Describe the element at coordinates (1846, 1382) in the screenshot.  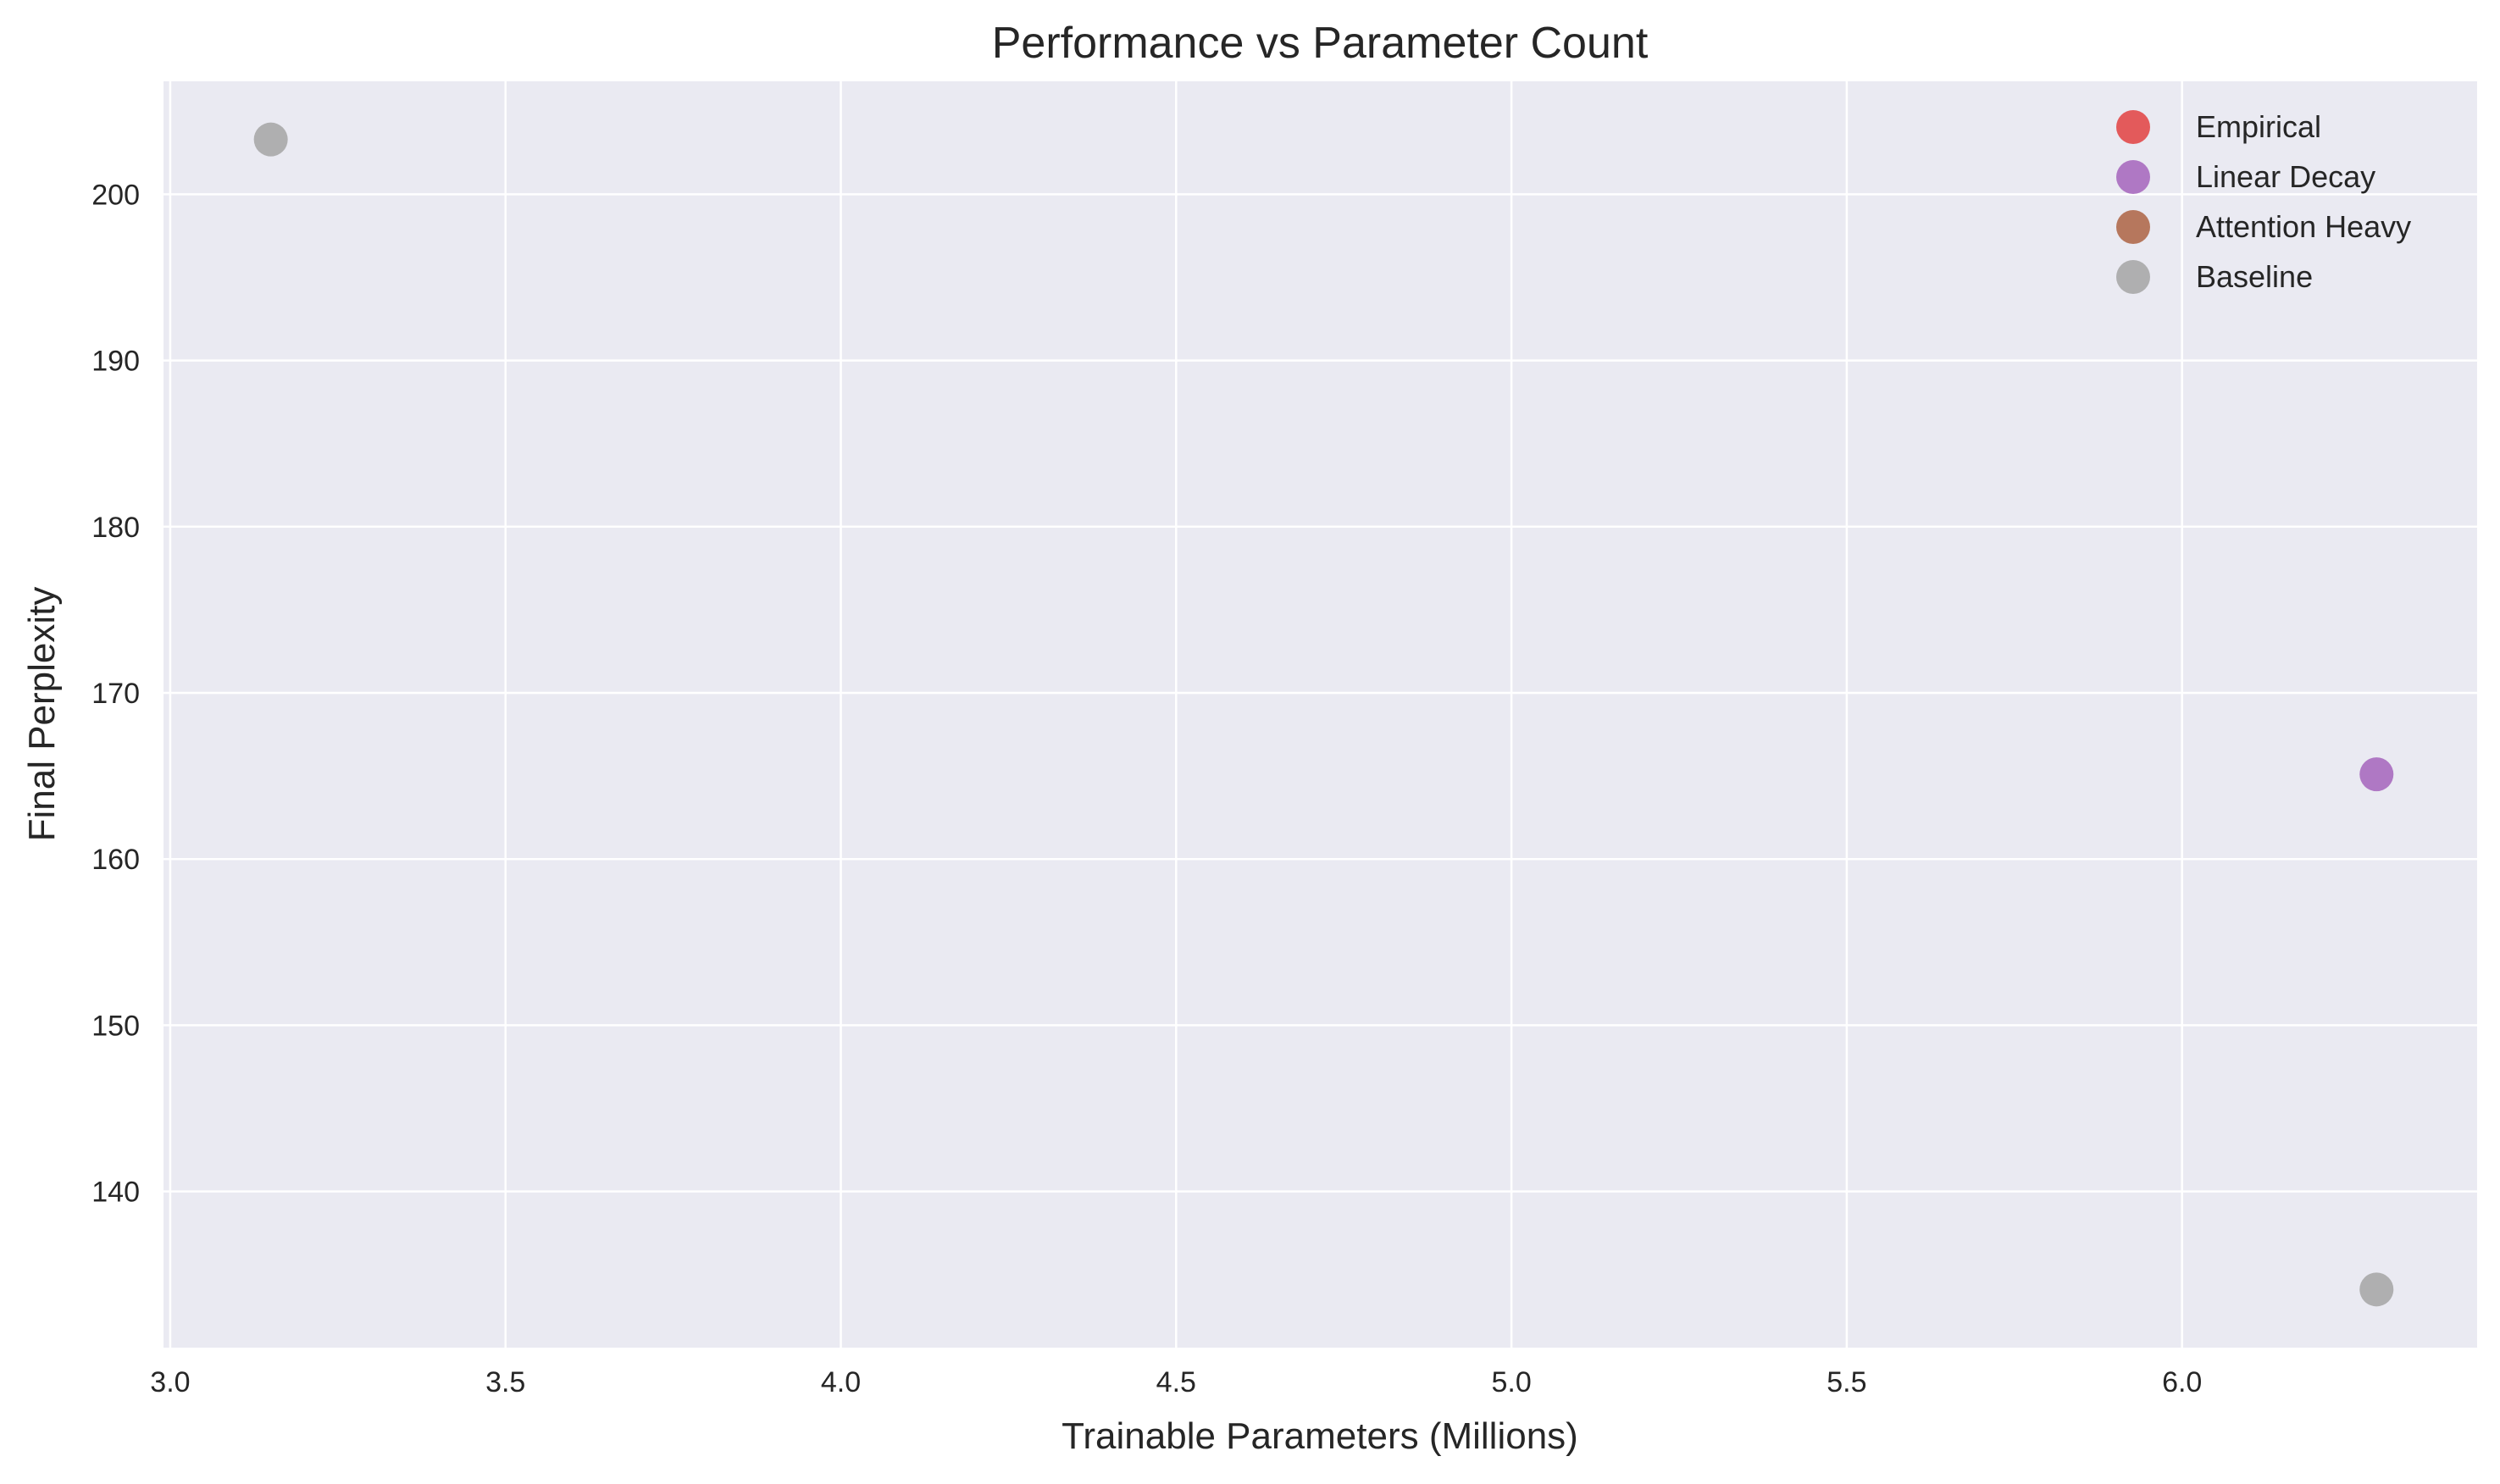
I see `x-tick-label: 5.5` at that location.